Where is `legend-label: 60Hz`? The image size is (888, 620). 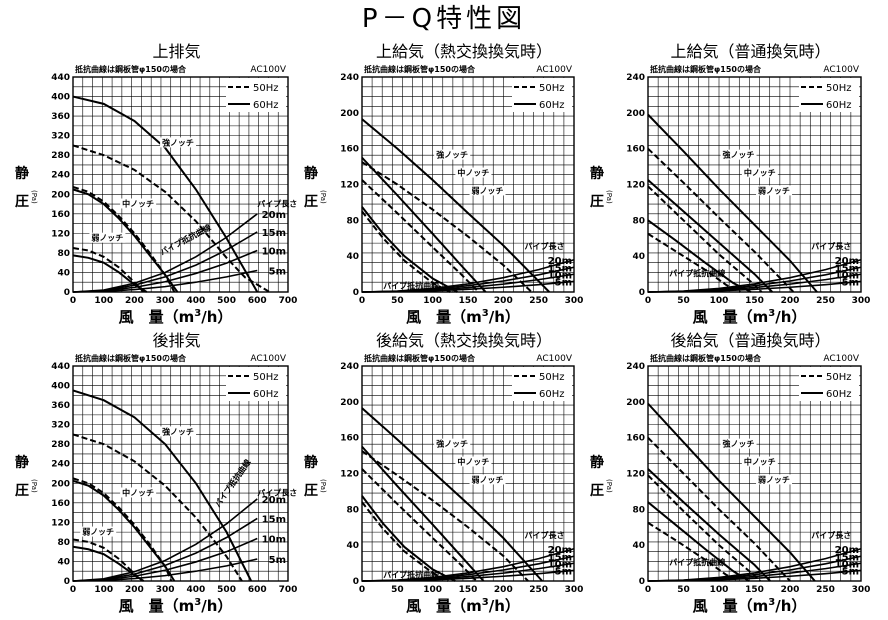 legend-label: 60Hz is located at coordinates (266, 105).